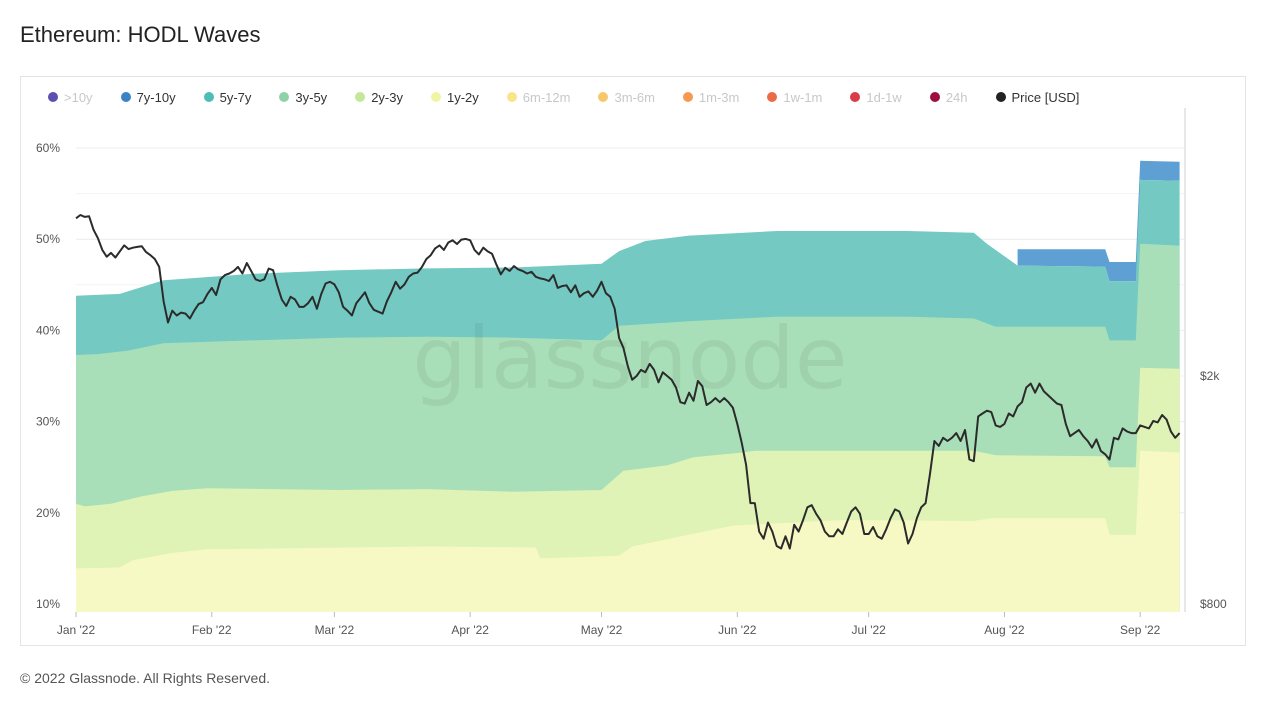  What do you see at coordinates (629, 359) in the screenshot?
I see `watermark-text: glassnode` at bounding box center [629, 359].